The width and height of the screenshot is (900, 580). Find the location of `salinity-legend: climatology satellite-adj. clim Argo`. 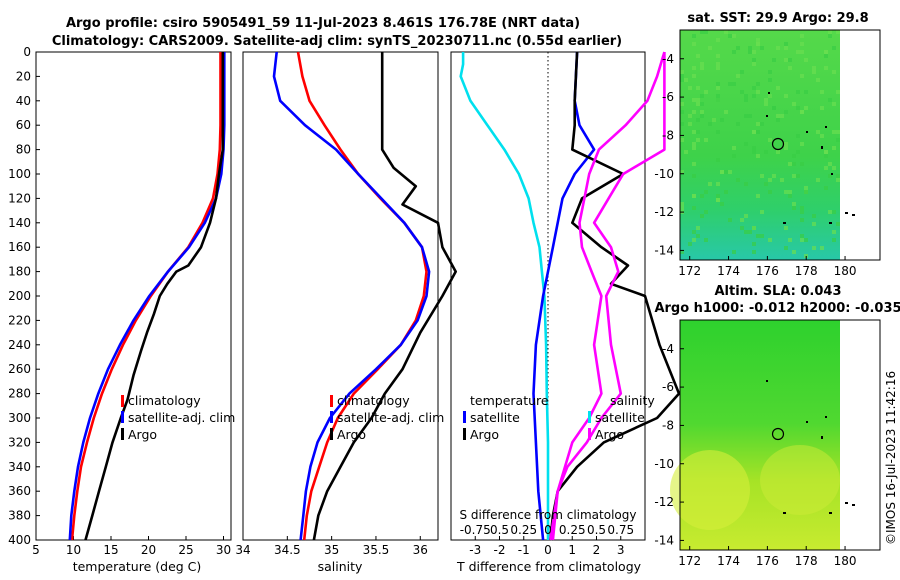

salinity-legend: climatology satellite-adj. clim Argo is located at coordinates (387, 417).